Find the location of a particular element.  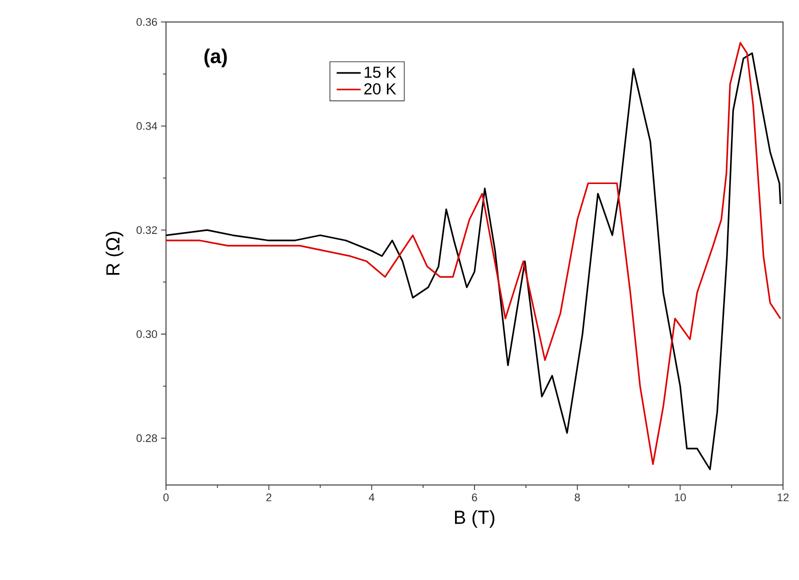

legend-label: 20 K is located at coordinates (380, 88).